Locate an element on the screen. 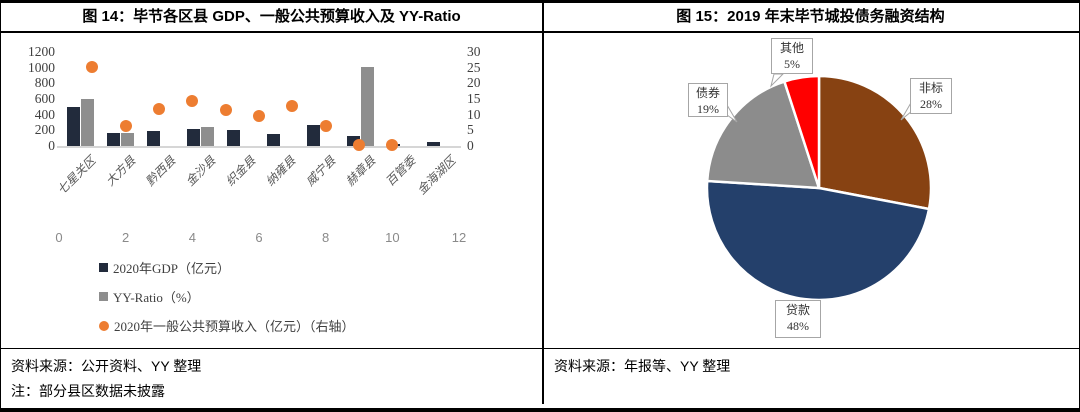  pie-callout-贷款: 贷款 48% is located at coordinates (798, 319).